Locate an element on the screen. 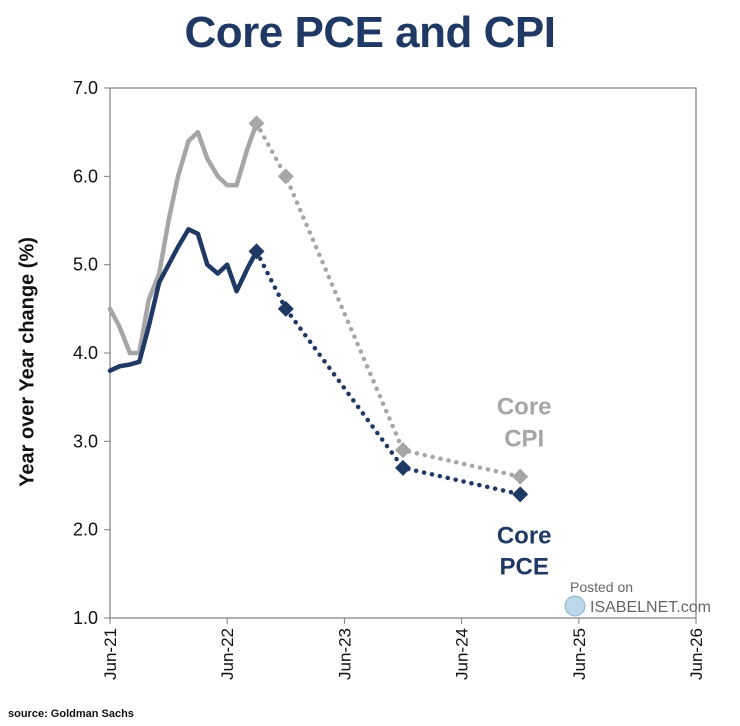  x-tick-label: Jun-24 is located at coordinates (462, 654).